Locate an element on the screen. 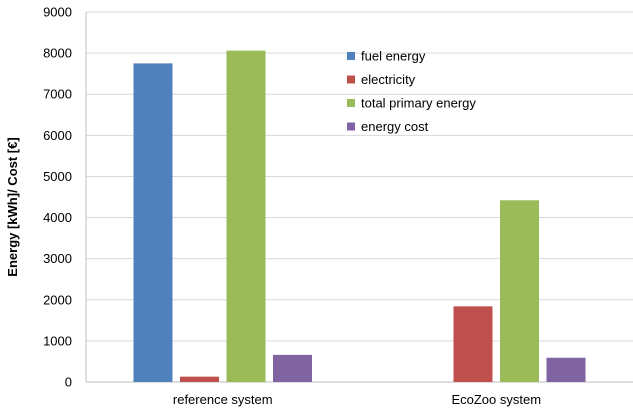 This screenshot has height=418, width=633. y-tick-label: 4000 is located at coordinates (57, 217).